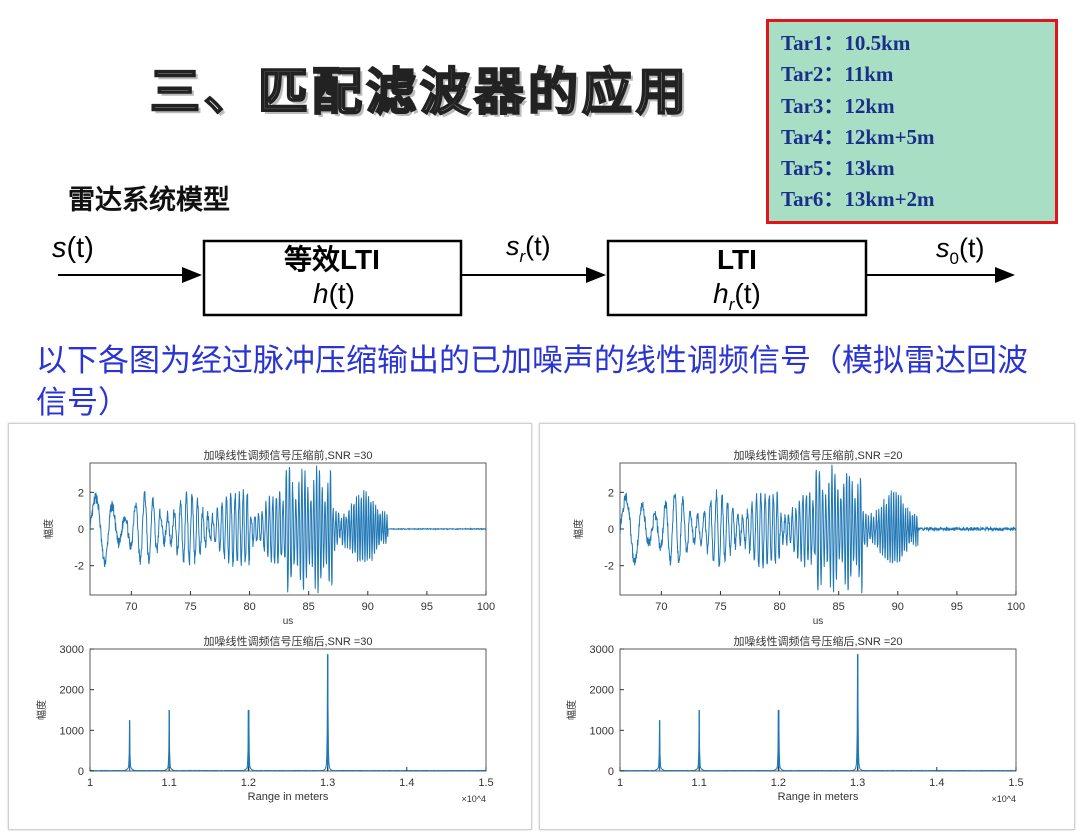 This screenshot has height=837, width=1080. What do you see at coordinates (818, 641) in the screenshot?
I see `chart-title: 加噪线性调频信号压缩后,SNR =20` at bounding box center [818, 641].